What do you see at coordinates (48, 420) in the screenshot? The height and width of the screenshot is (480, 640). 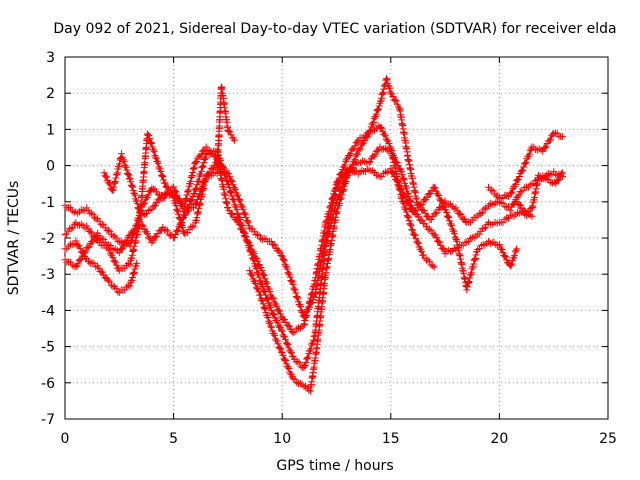 I see `y-tick-label: -7` at bounding box center [48, 420].